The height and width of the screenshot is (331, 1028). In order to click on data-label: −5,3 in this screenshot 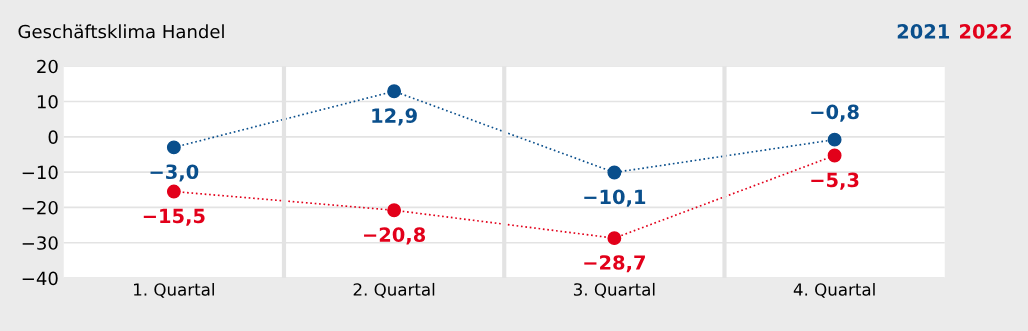, I will do `click(835, 181)`.